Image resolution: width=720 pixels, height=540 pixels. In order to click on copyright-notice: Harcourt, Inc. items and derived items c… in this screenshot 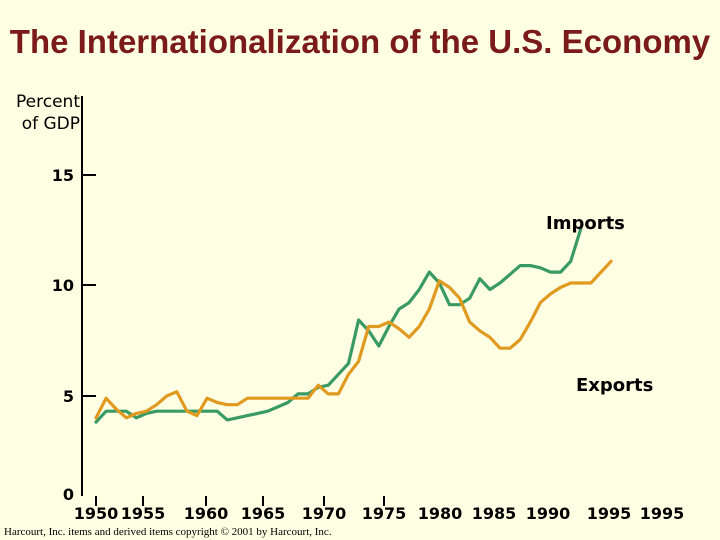, I will do `click(168, 532)`.